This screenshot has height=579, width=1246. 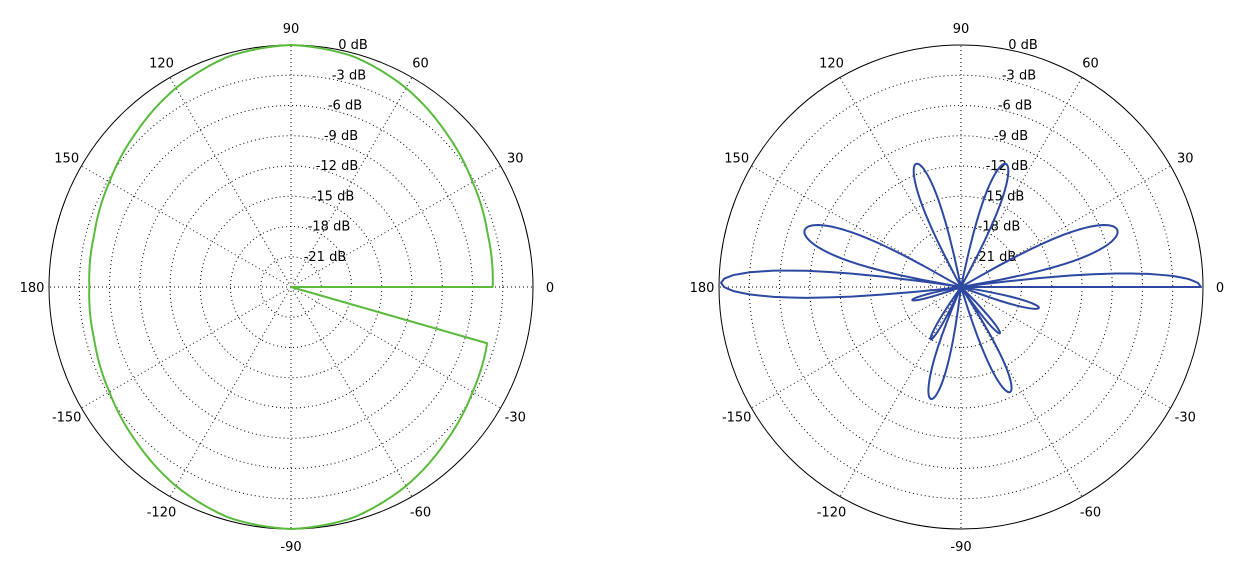 What do you see at coordinates (337, 166) in the screenshot?
I see `radial-tick-label: -12 dB` at bounding box center [337, 166].